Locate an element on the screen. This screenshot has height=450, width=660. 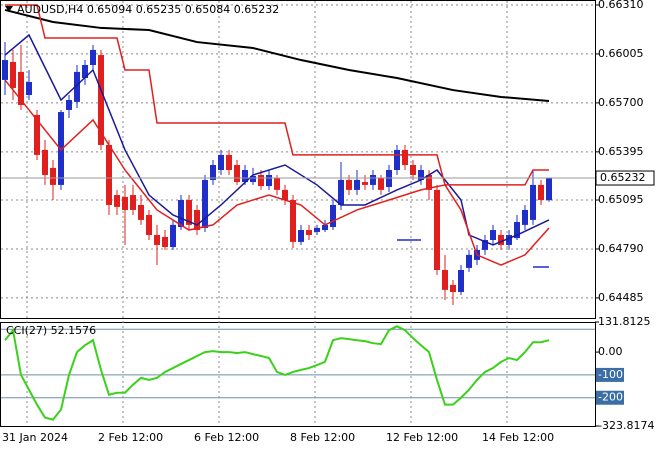
x-tick-label: 2 Feb 12:00 is located at coordinates (130, 437).